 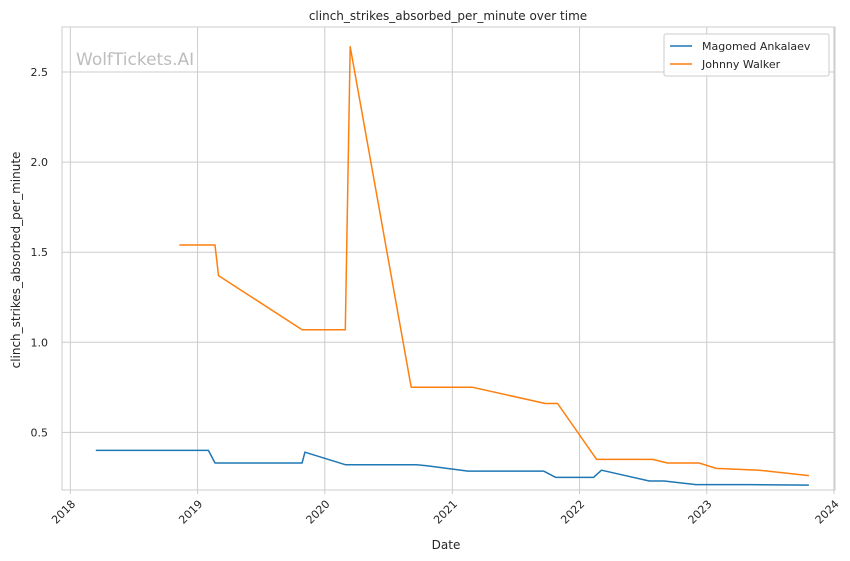 I want to click on y-tick-label-2: 1.5, so click(x=40, y=252).